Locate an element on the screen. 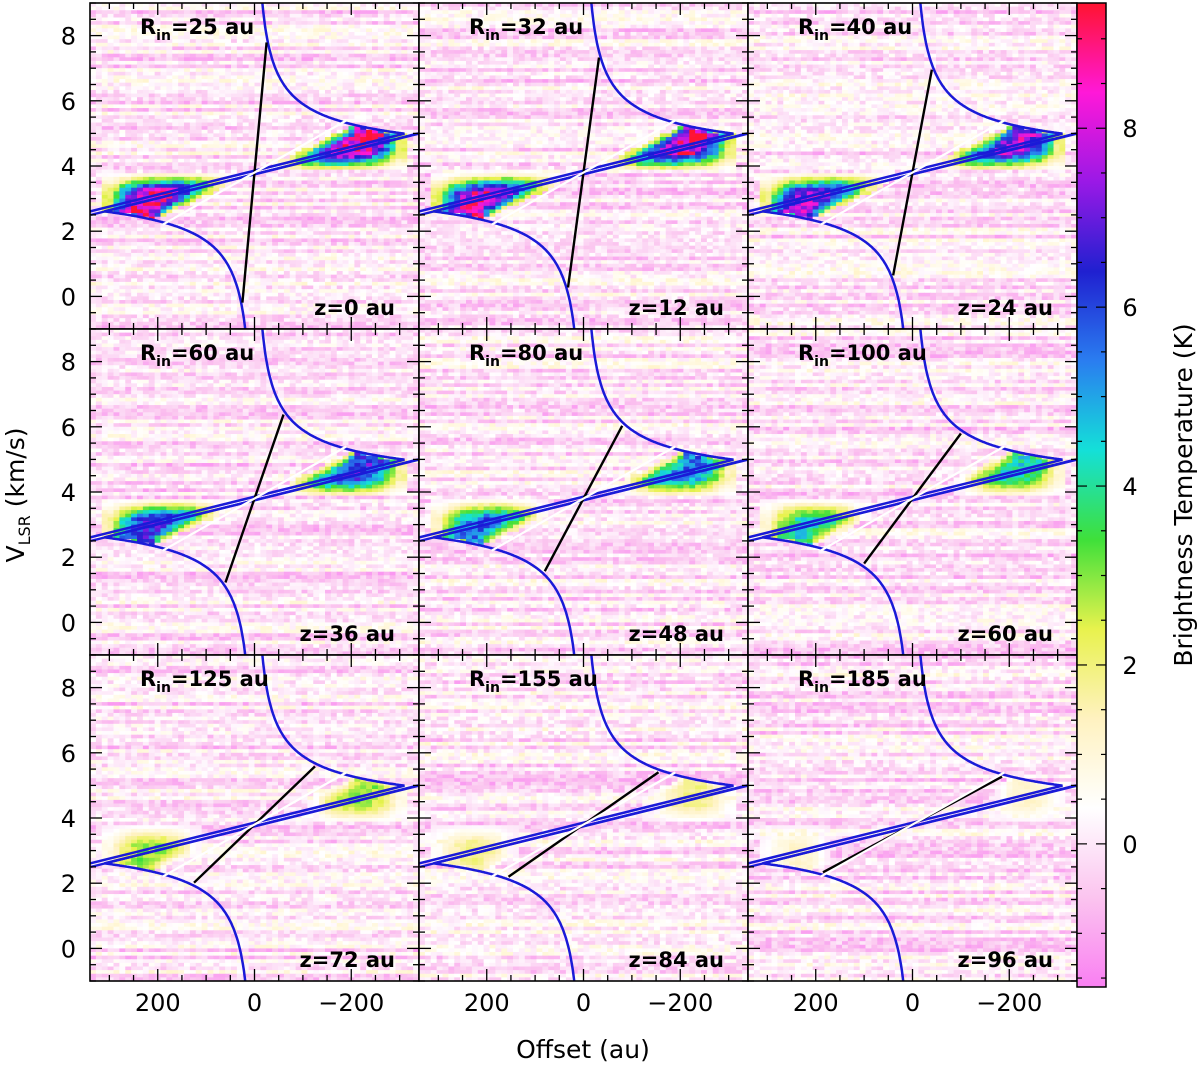 The width and height of the screenshot is (1200, 1067). pv-panel: 200 0 −200 Rin=185 au z=96 au is located at coordinates (912, 835).